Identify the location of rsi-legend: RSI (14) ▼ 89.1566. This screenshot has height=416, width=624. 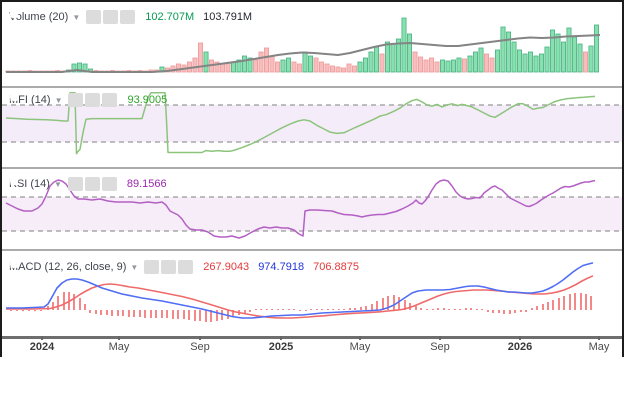
(92, 184).